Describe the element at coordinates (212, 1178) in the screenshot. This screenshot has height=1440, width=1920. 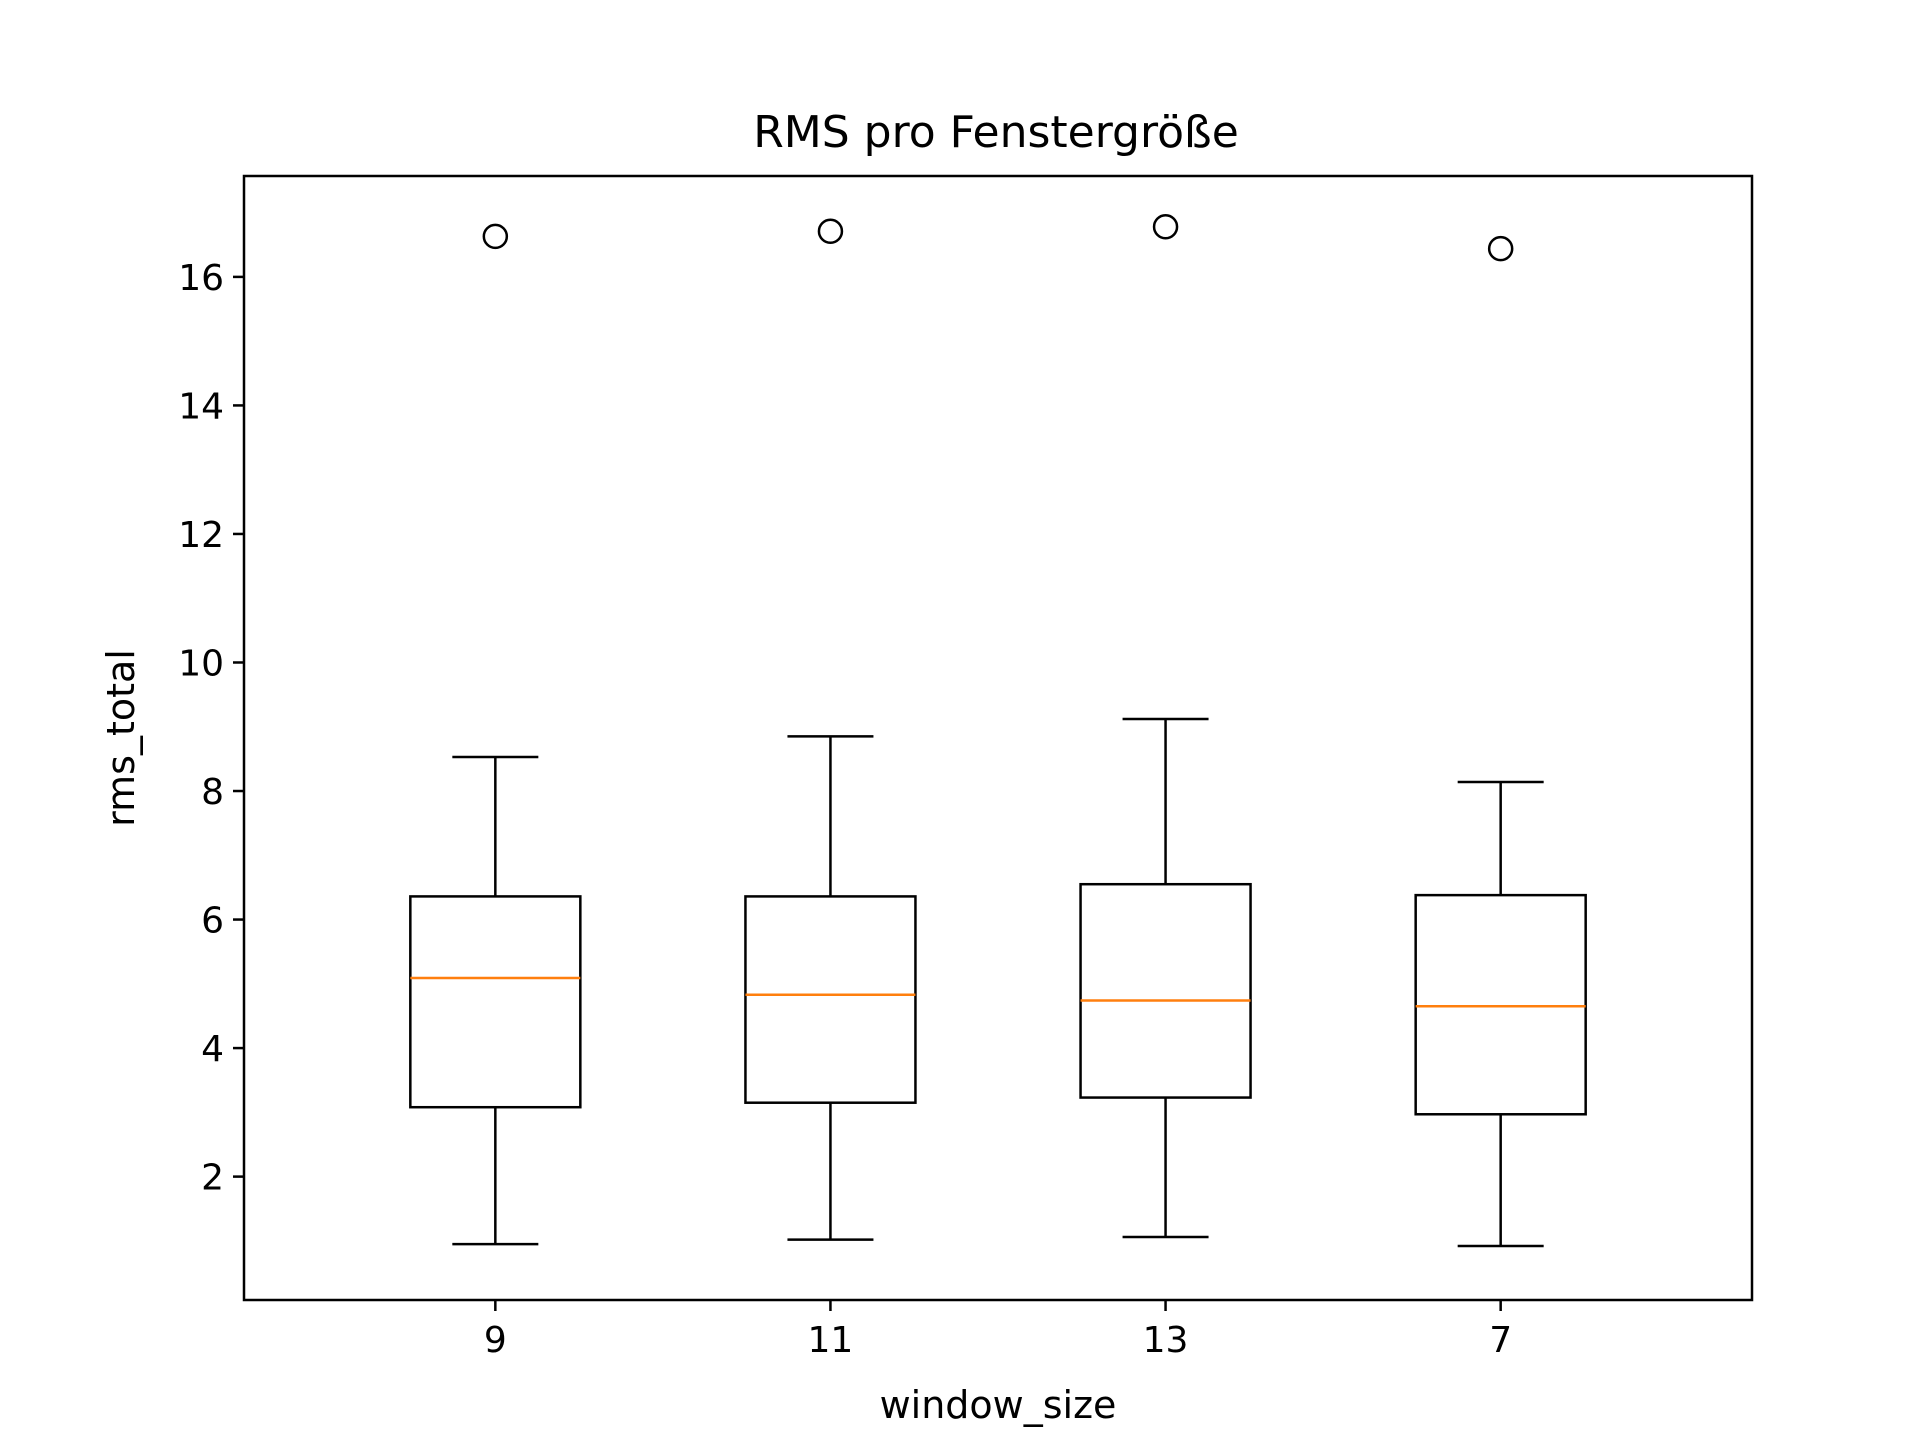
I see `y-tick-label: 2` at that location.